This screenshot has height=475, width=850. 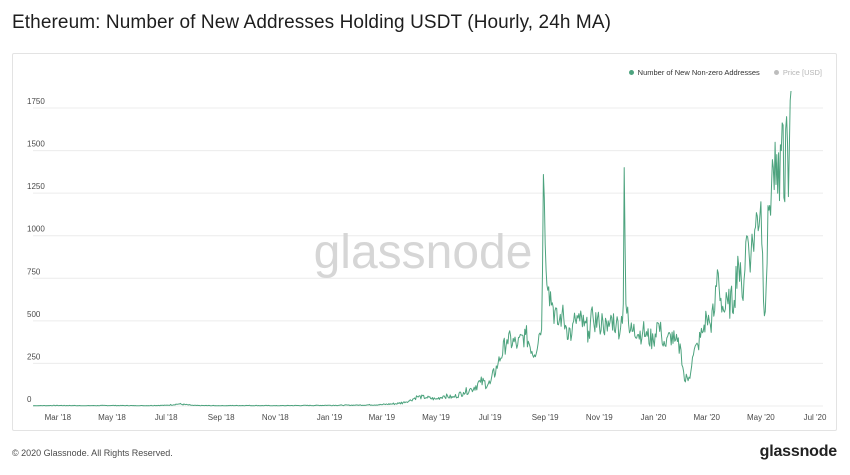 What do you see at coordinates (707, 417) in the screenshot?
I see `x-tick-label: Mar '20` at bounding box center [707, 417].